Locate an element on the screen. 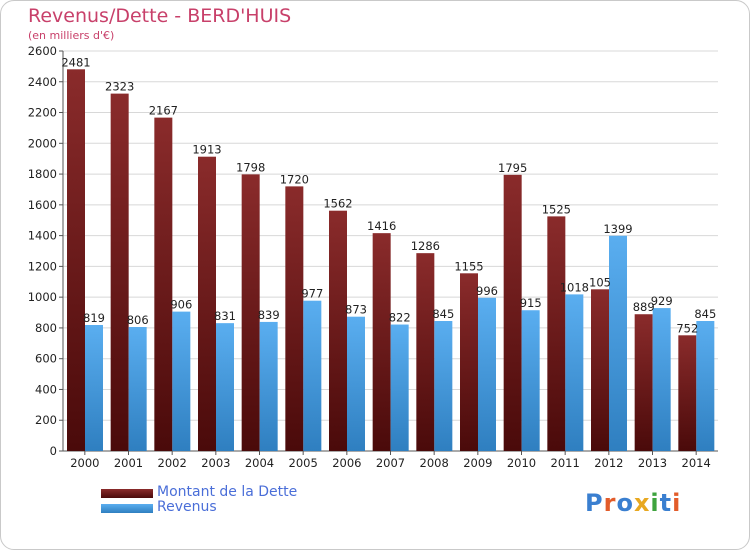 Image resolution: width=750 pixels, height=550 pixels. data-label-dette: 1525 is located at coordinates (556, 209).